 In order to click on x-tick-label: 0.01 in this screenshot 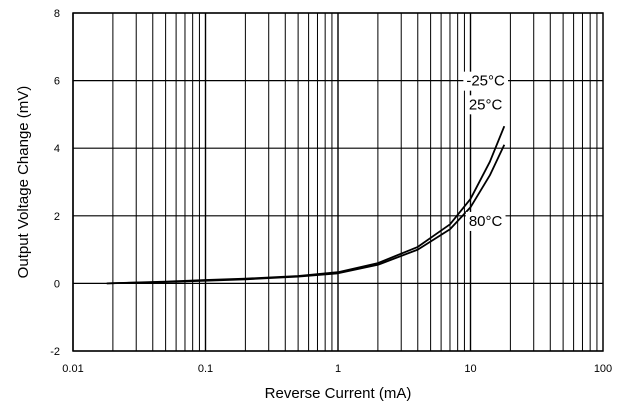, I will do `click(72, 369)`.